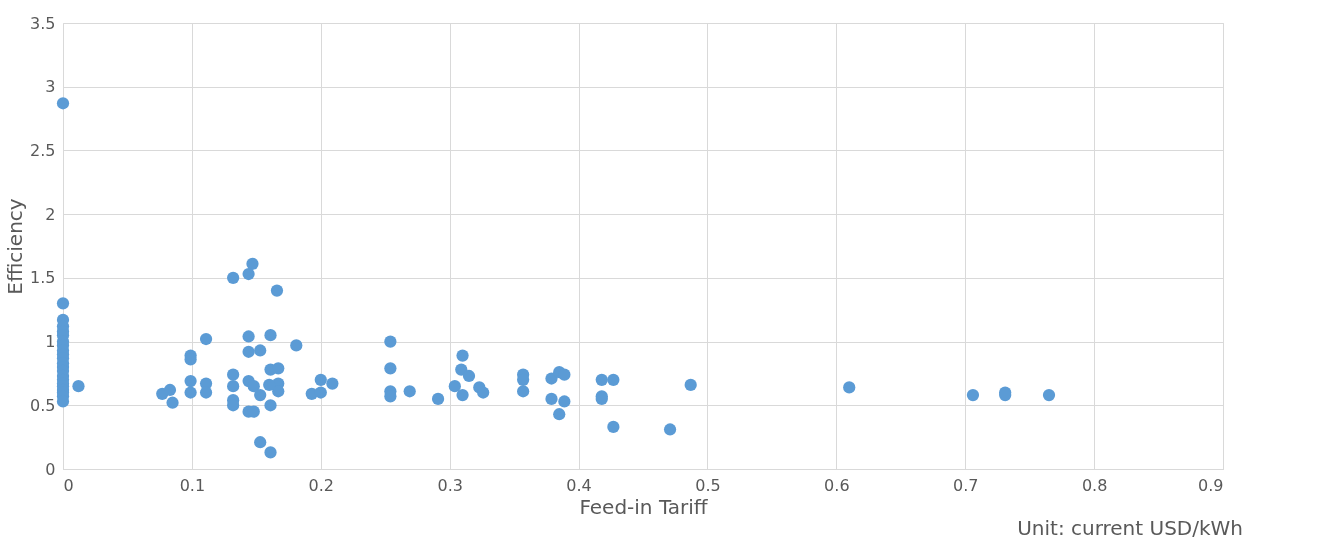  Describe the element at coordinates (966, 485) in the screenshot. I see `x-tick-label: 0.7` at that location.